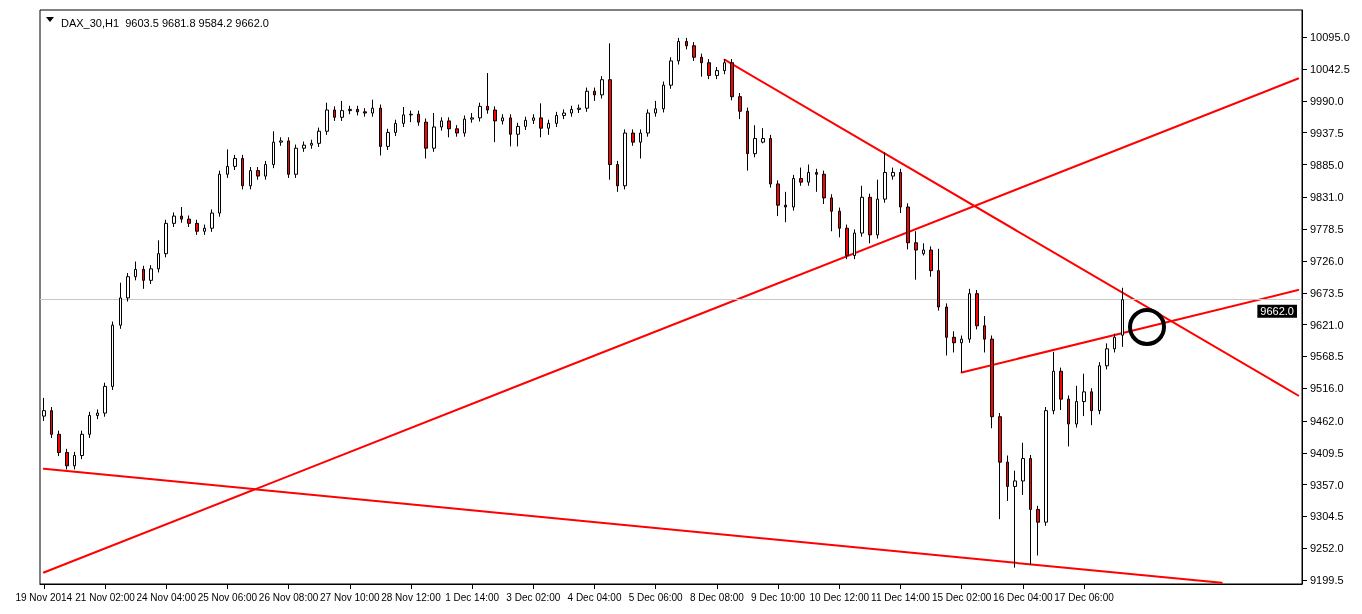 The height and width of the screenshot is (614, 1362). I want to click on x-tick-label: 9 Dec 10:00, so click(778, 597).